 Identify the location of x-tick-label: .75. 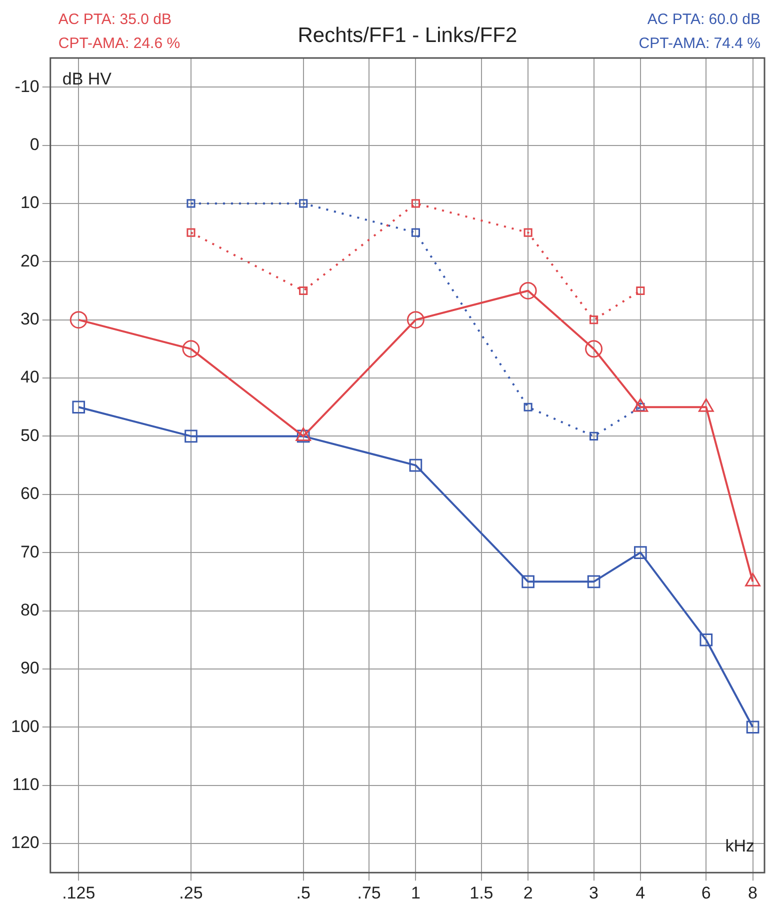
(369, 892).